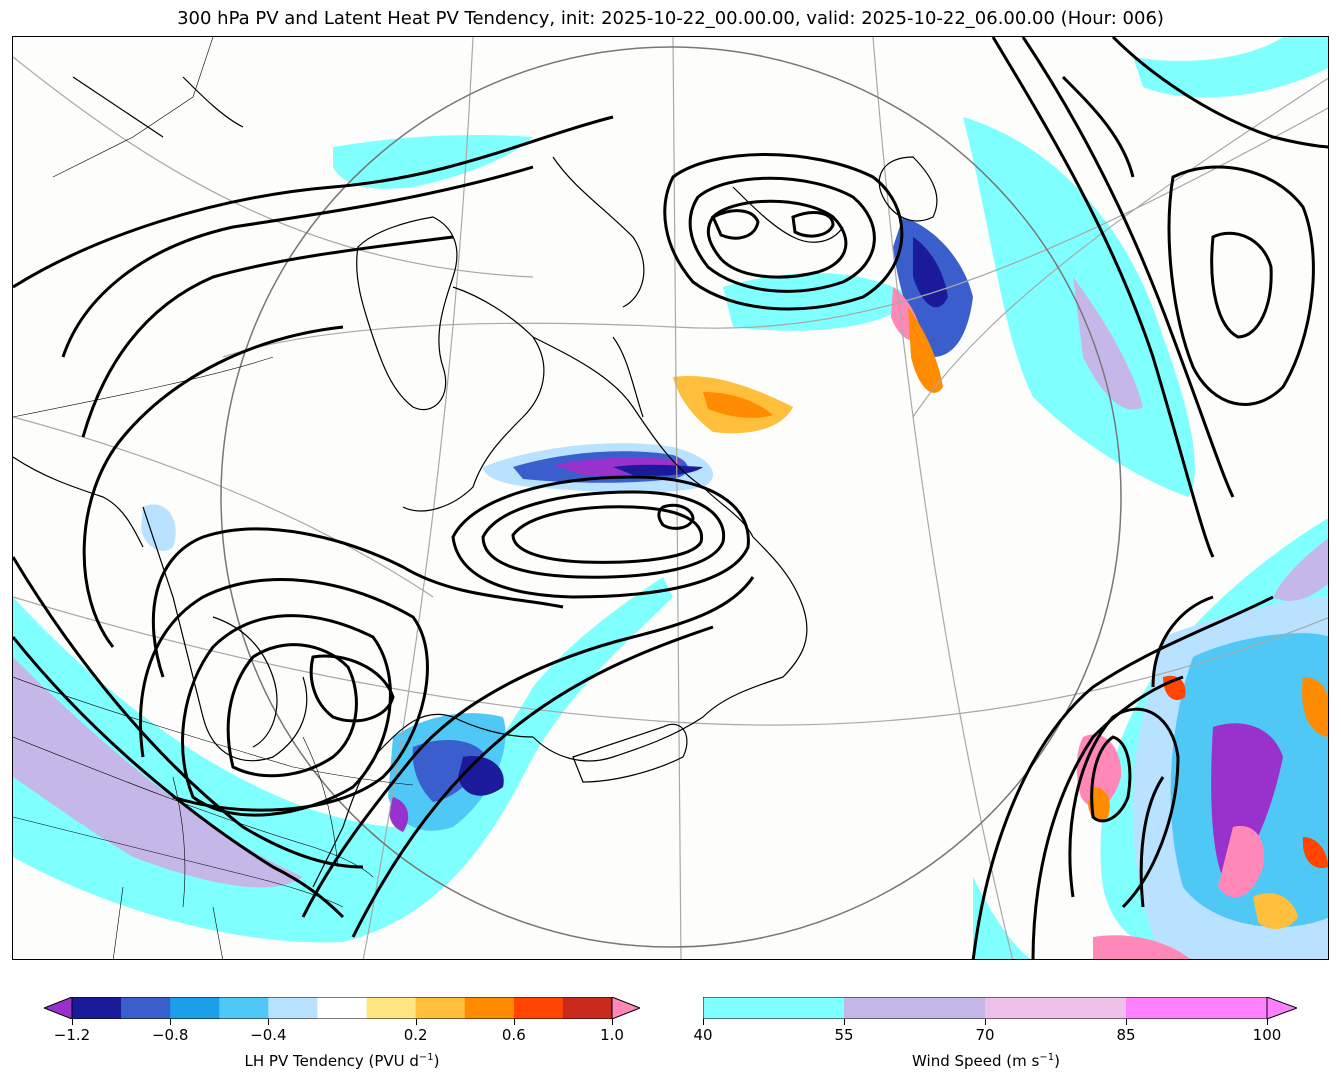 The image size is (1341, 1084). Describe the element at coordinates (844, 1035) in the screenshot. I see `ws-tick-label: 55` at that location.